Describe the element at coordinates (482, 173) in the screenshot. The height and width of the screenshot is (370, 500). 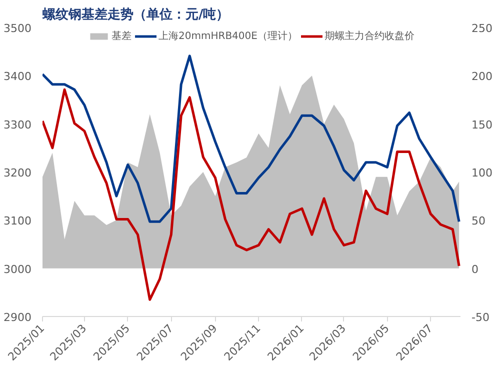
I see `y2-tick-label: 100` at that location.